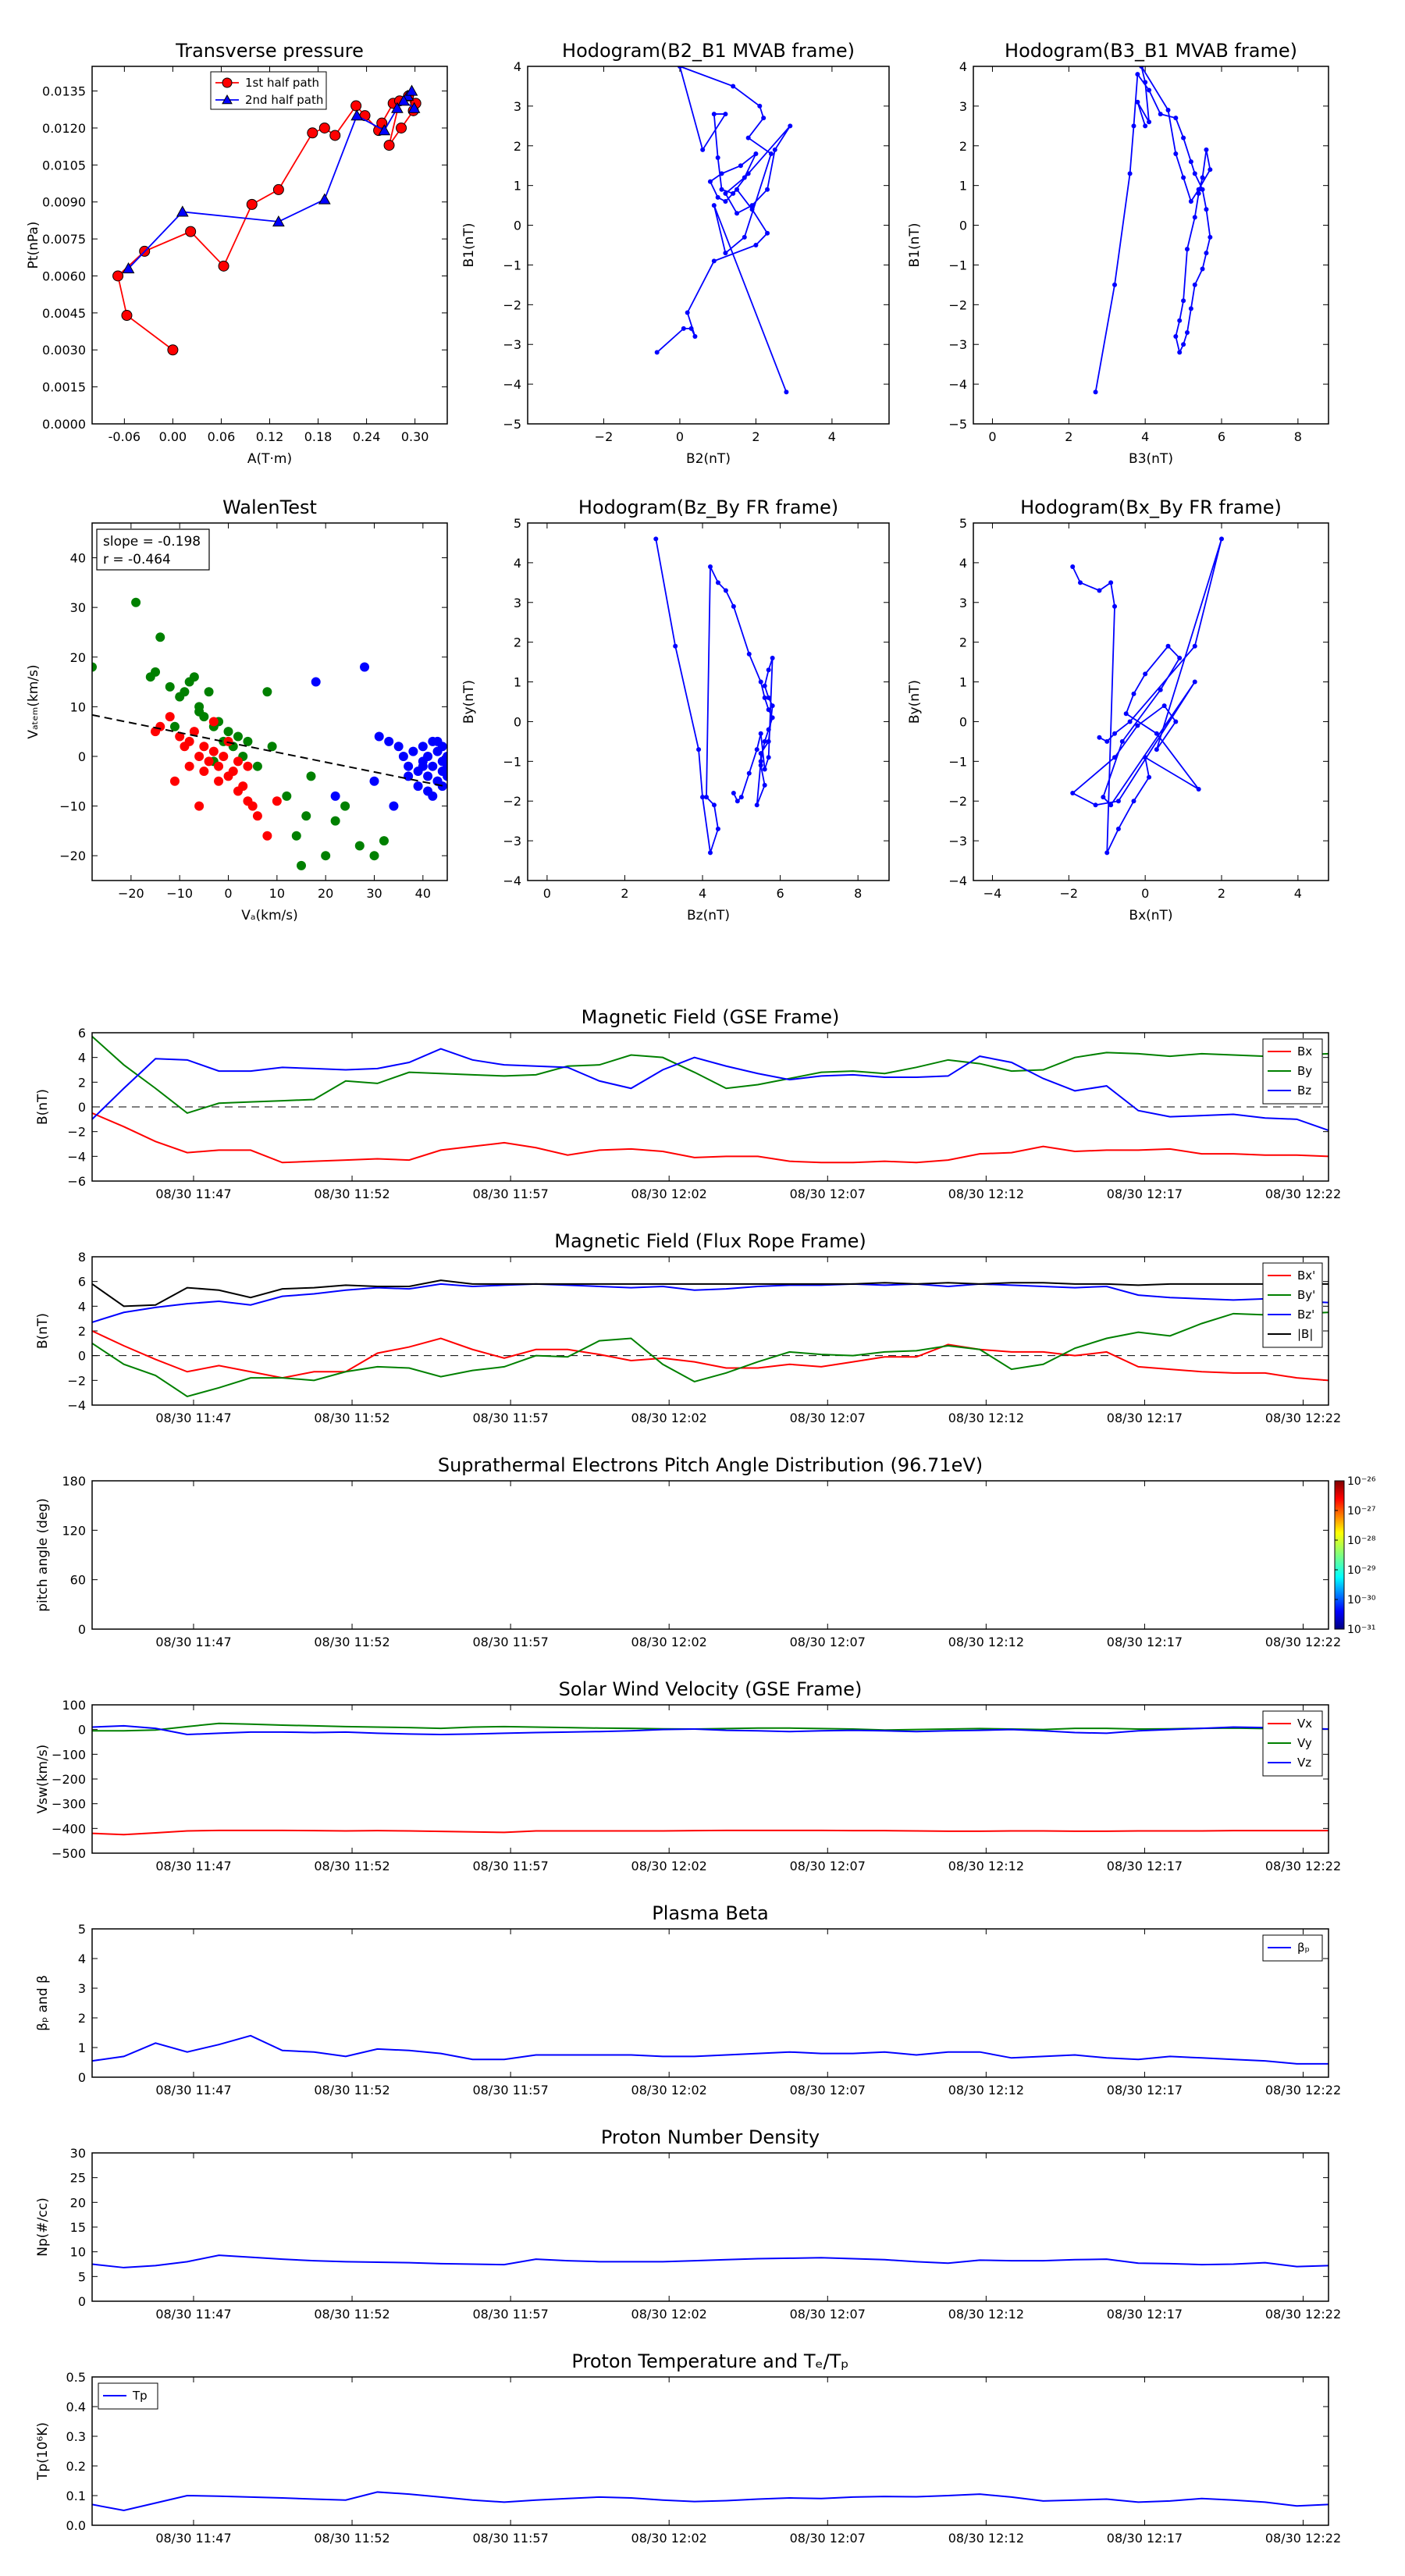  Describe the element at coordinates (711, 1354) in the screenshot. I see `series-line-By'` at that location.